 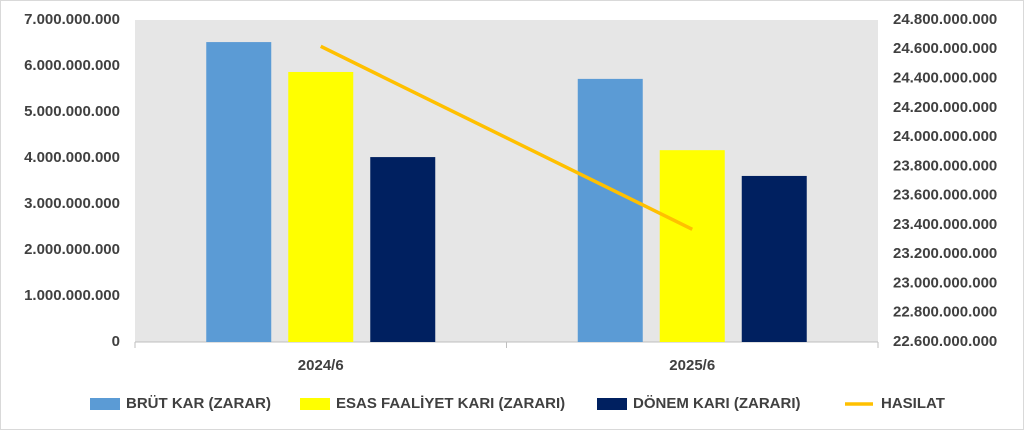 What do you see at coordinates (72, 19) in the screenshot?
I see `y-tick-label: 7.000.000.000` at bounding box center [72, 19].